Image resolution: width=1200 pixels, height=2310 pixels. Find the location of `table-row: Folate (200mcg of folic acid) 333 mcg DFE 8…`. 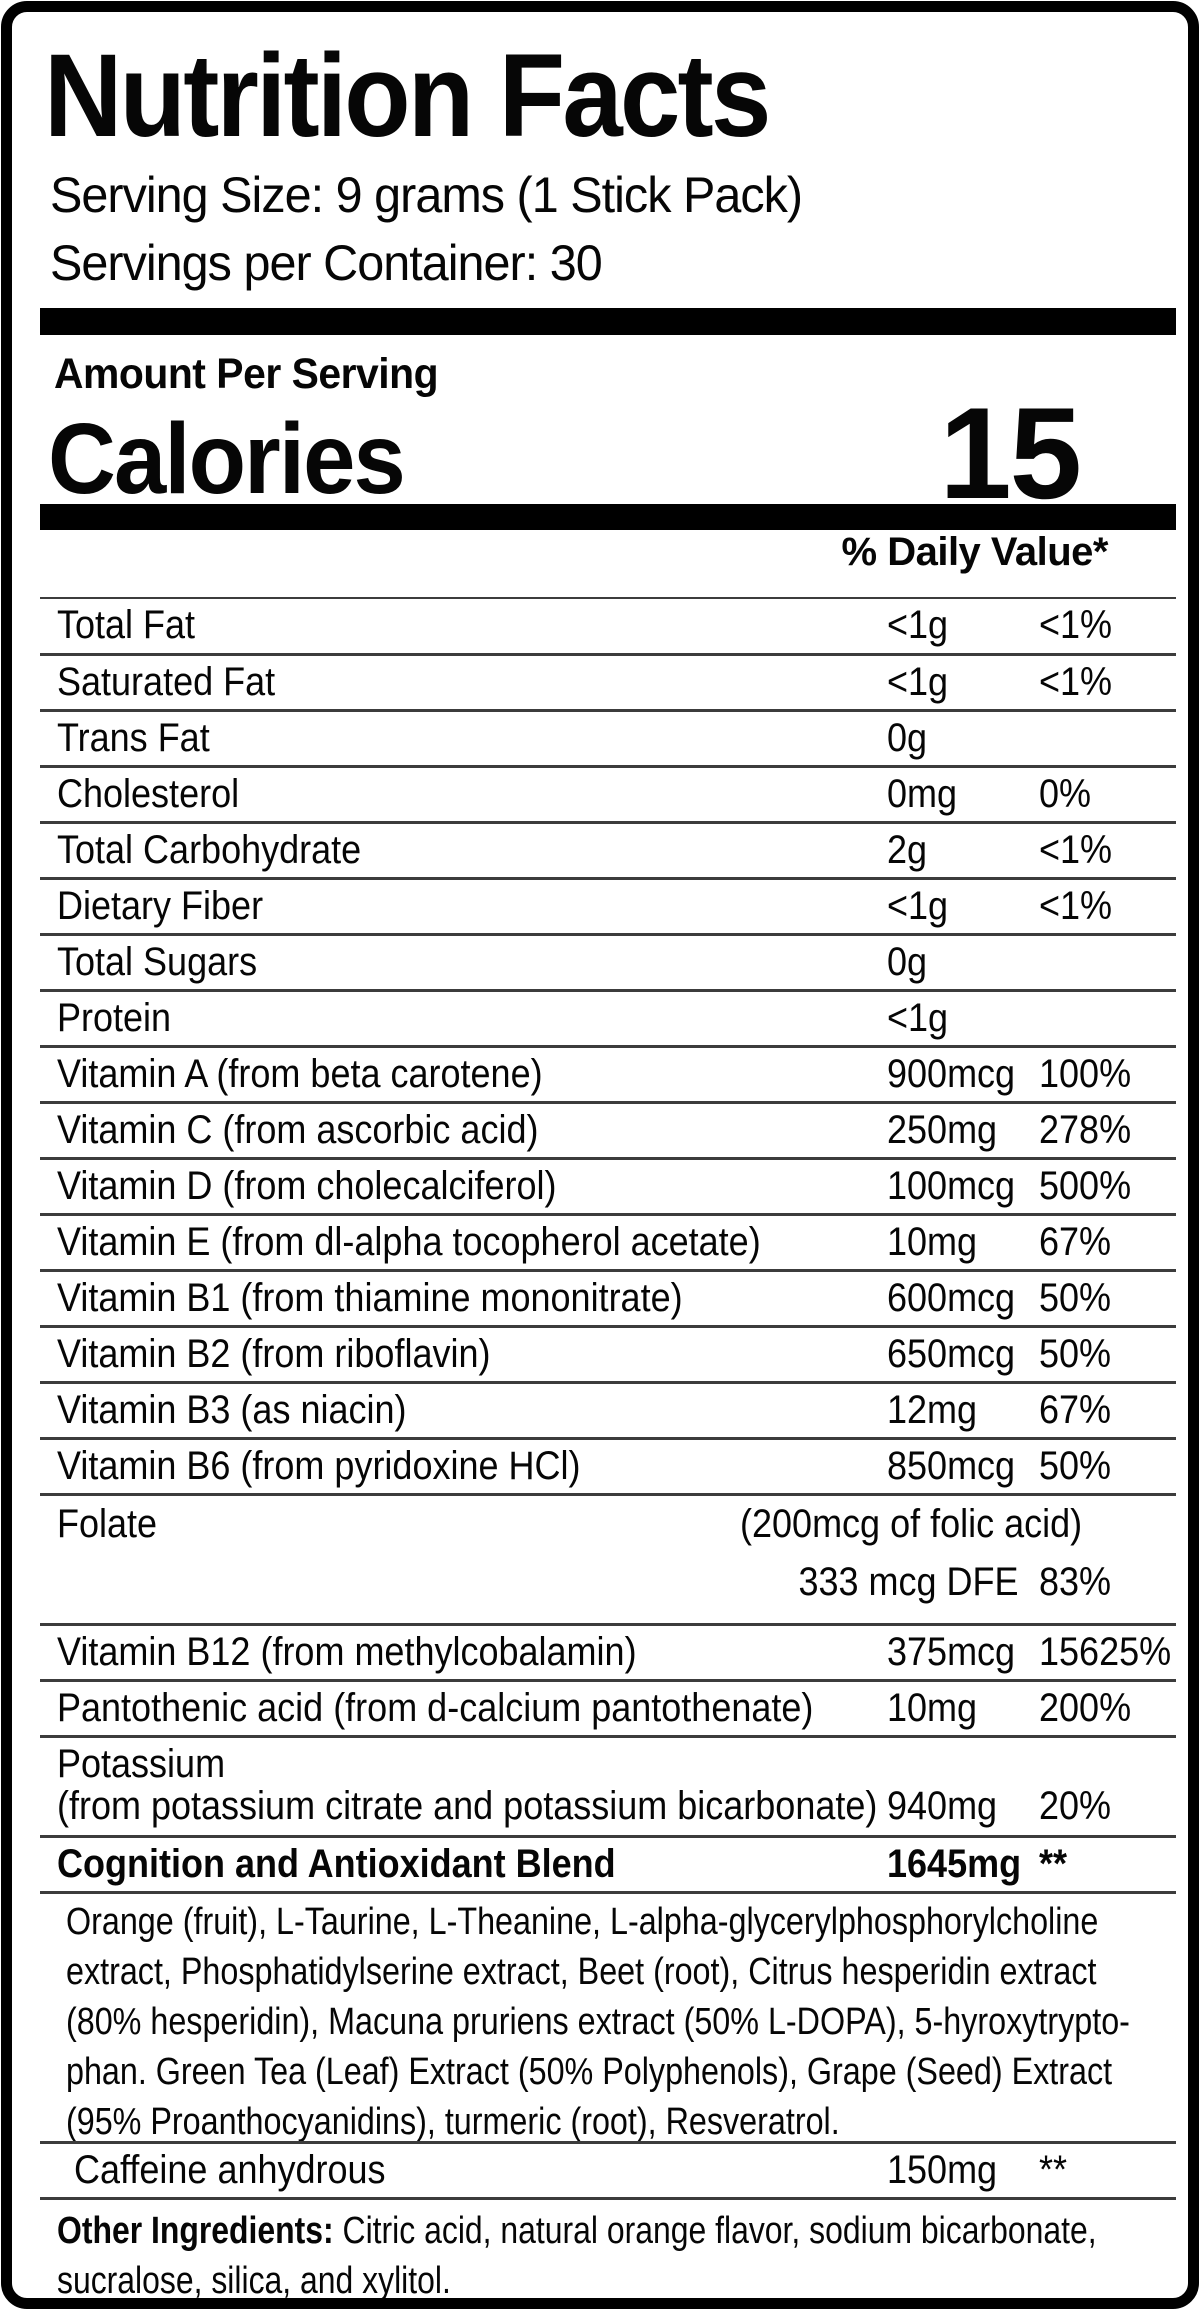

table-row: Folate (200mcg of folic acid) 333 mcg DFE 8… is located at coordinates (608, 1558).